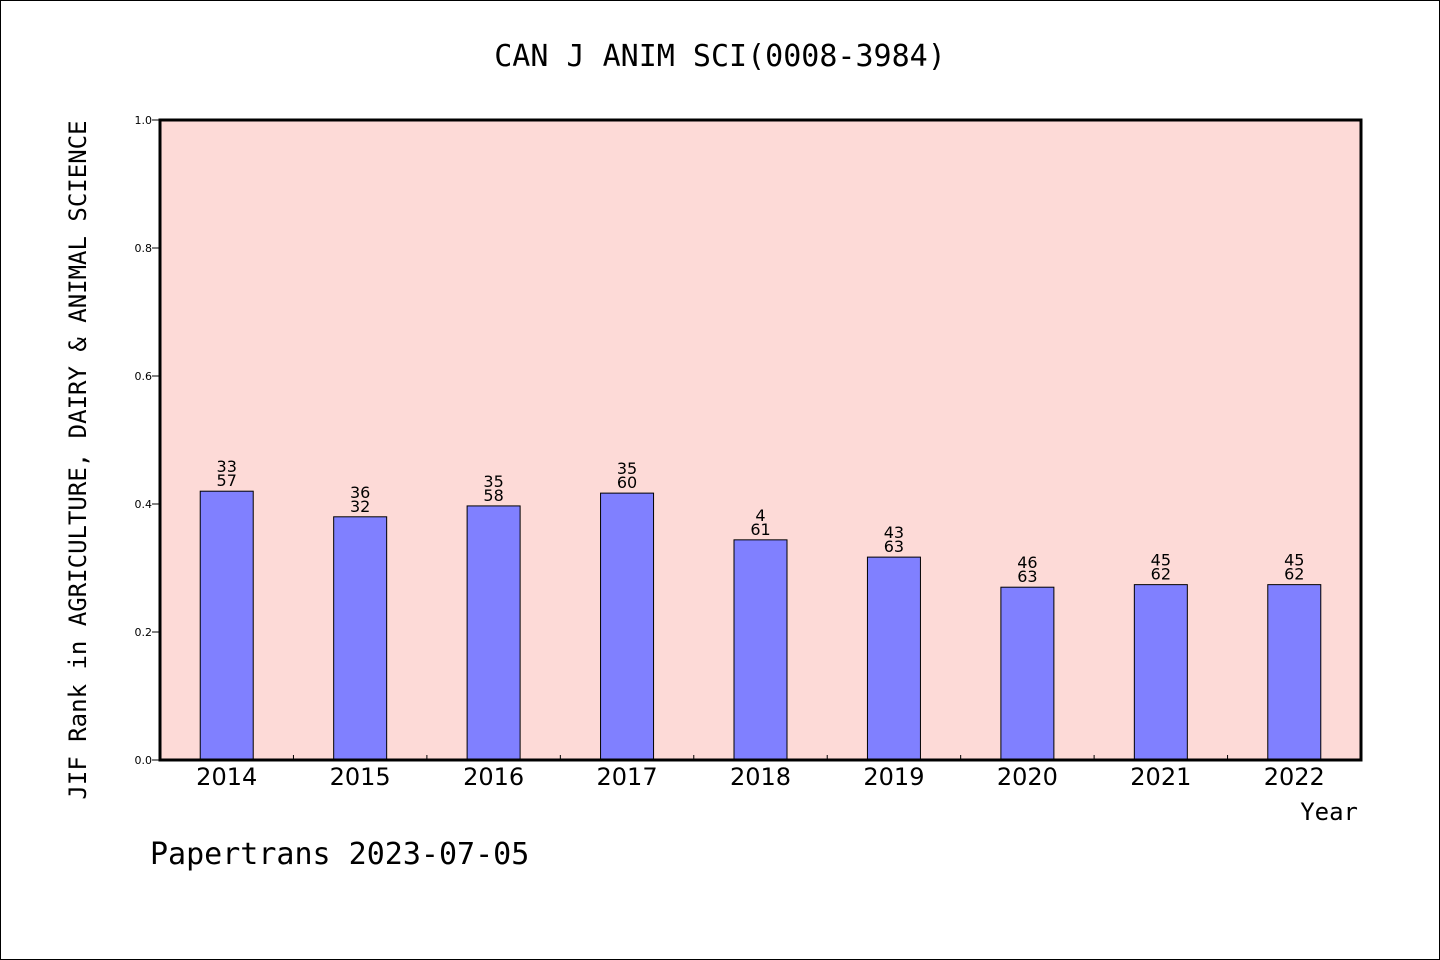 The width and height of the screenshot is (1440, 960). I want to click on x-tick-label-2014: 2014, so click(226, 777).